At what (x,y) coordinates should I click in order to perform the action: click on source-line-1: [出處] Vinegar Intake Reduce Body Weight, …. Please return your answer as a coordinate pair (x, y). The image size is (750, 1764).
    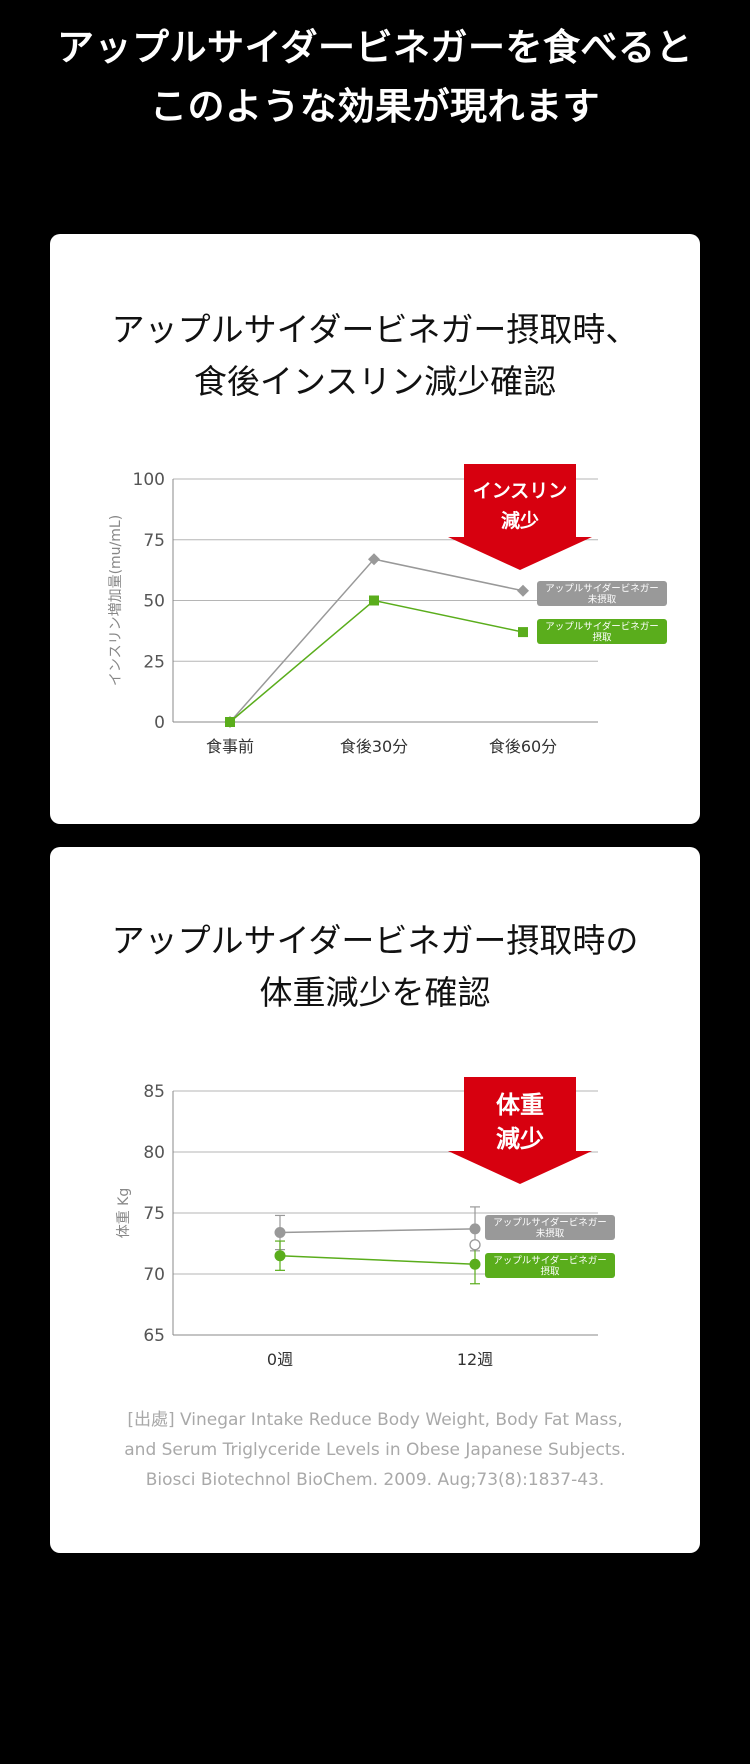
    Looking at the image, I should click on (375, 1420).